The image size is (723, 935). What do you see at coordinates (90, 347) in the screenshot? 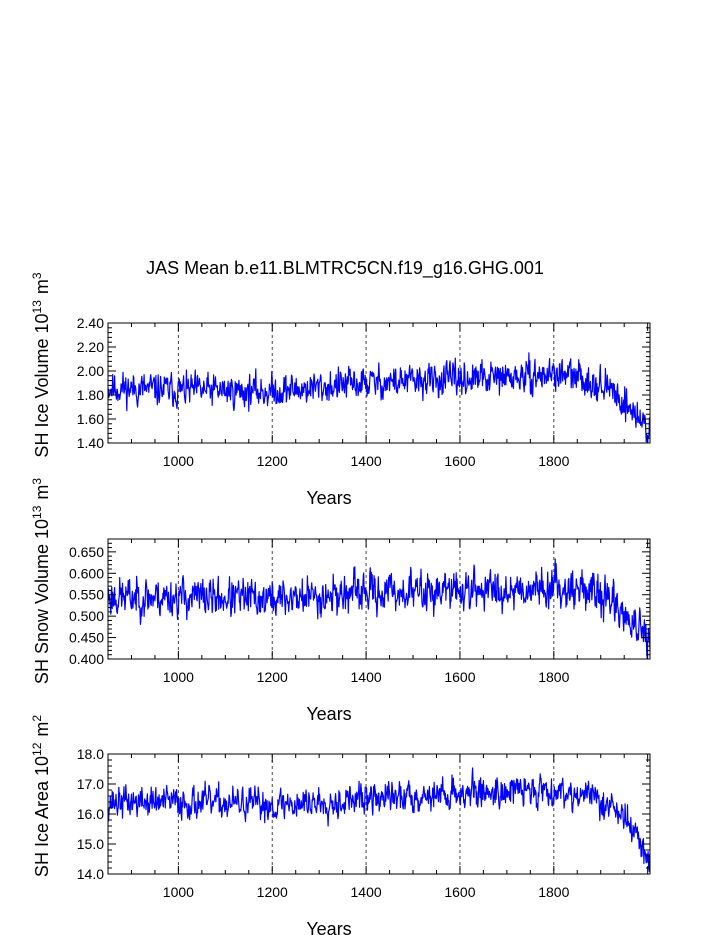
I see `ytick-label: 2.20` at bounding box center [90, 347].